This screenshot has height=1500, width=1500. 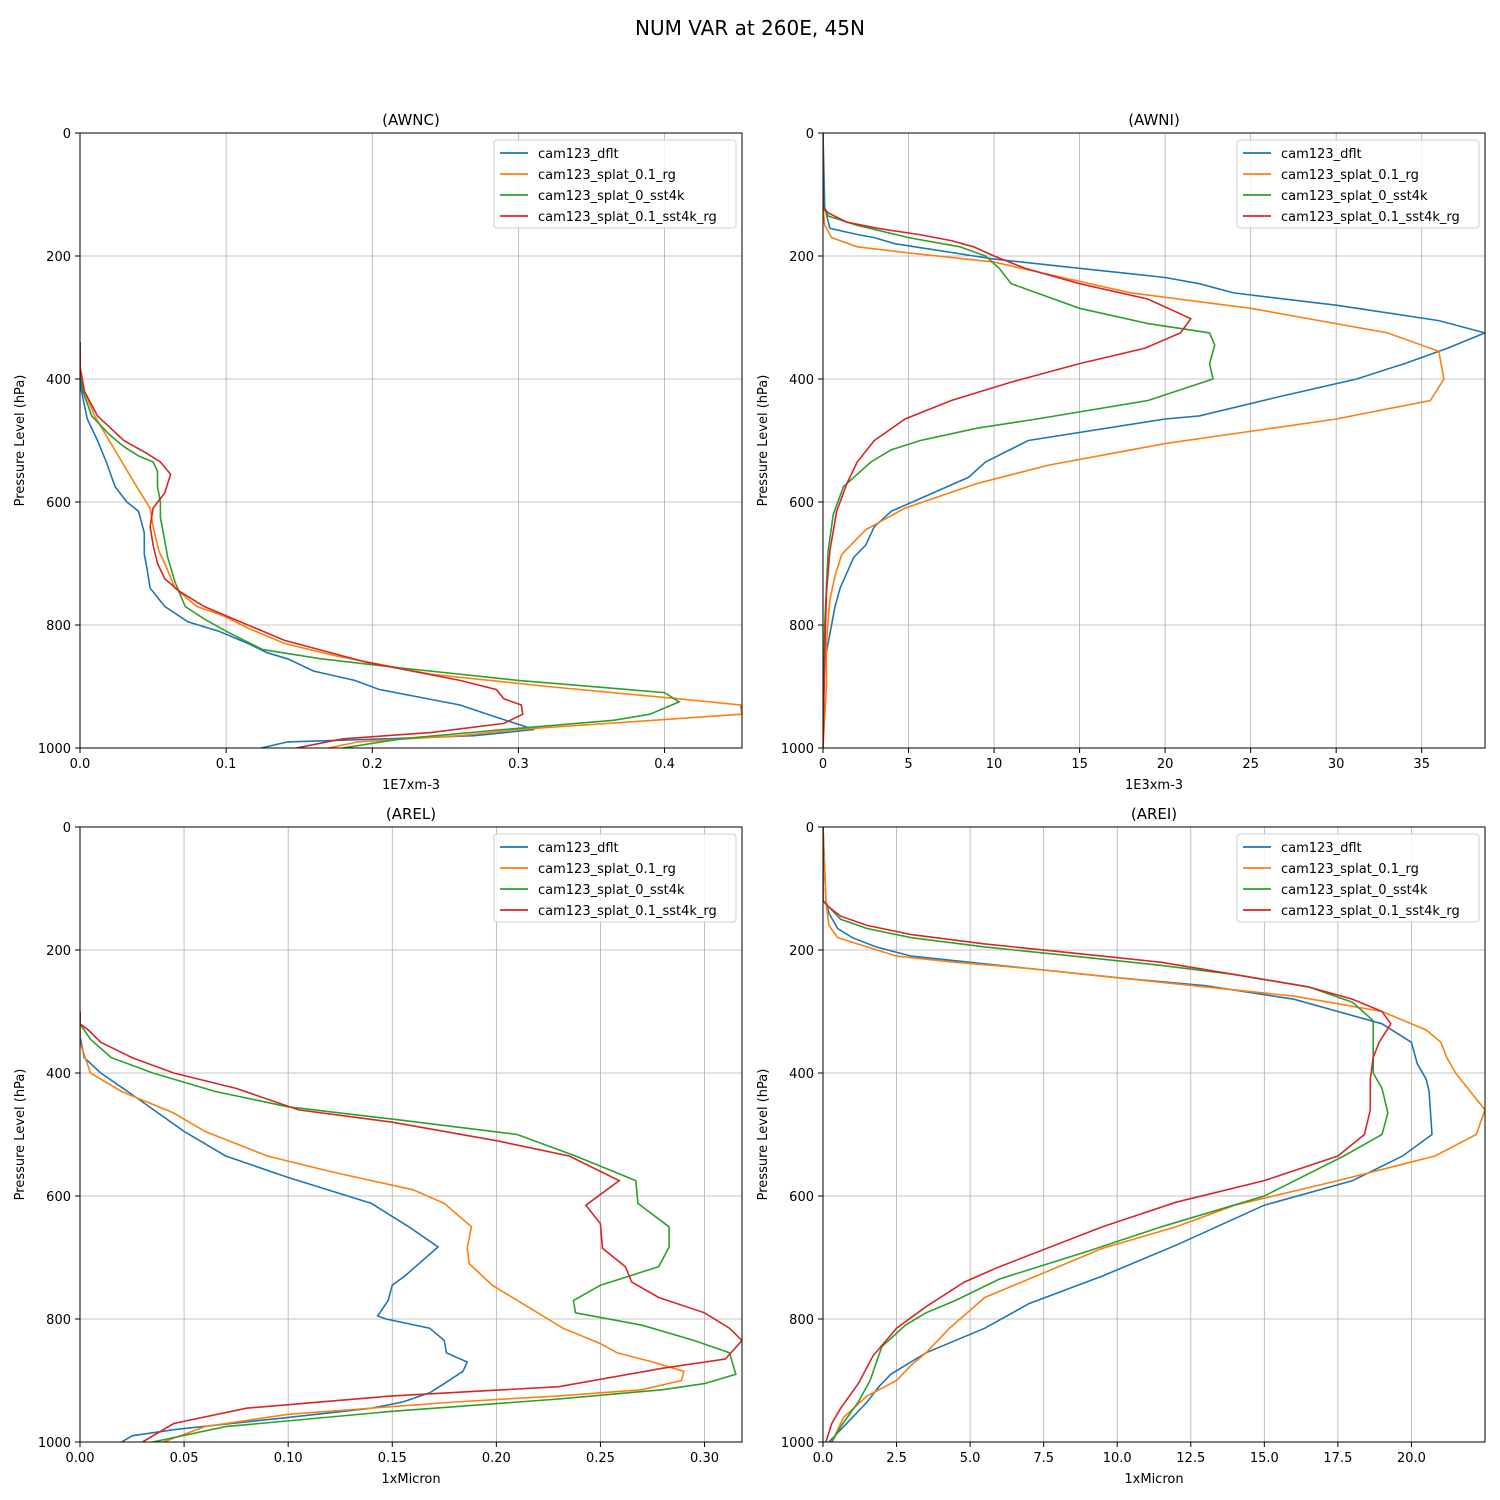 What do you see at coordinates (1421, 764) in the screenshot?
I see `x-tick-label: 35` at bounding box center [1421, 764].